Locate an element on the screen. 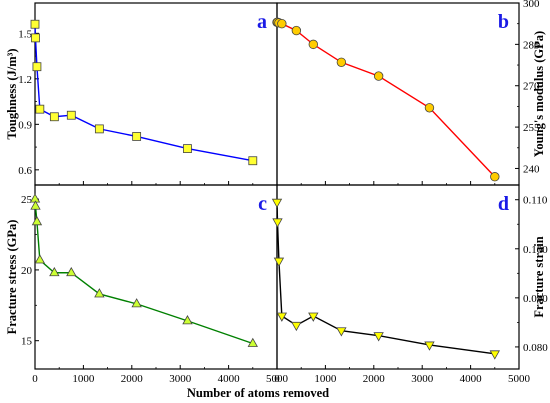 Image resolution: width=550 pixels, height=403 pixels. y-tick-label: 0.090 is located at coordinates (535, 299).